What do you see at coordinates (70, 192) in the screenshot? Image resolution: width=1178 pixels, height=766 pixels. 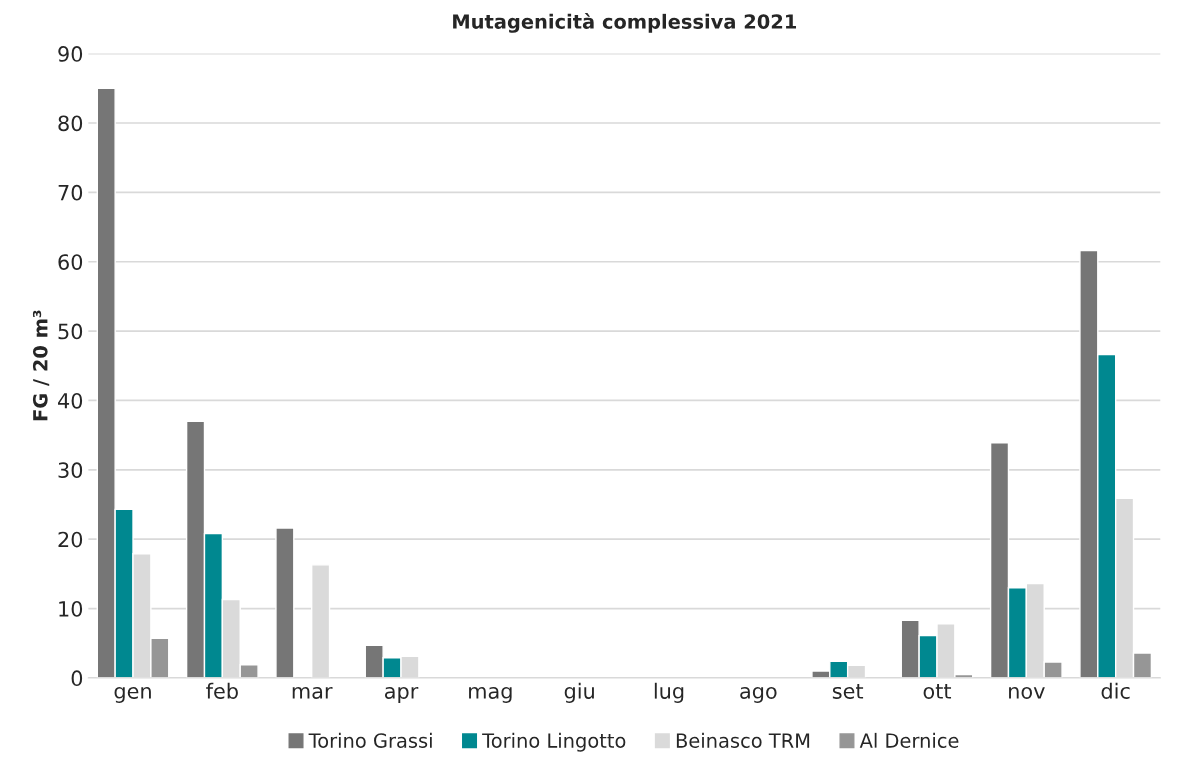 I see `y-tick-label: 70` at bounding box center [70, 192].